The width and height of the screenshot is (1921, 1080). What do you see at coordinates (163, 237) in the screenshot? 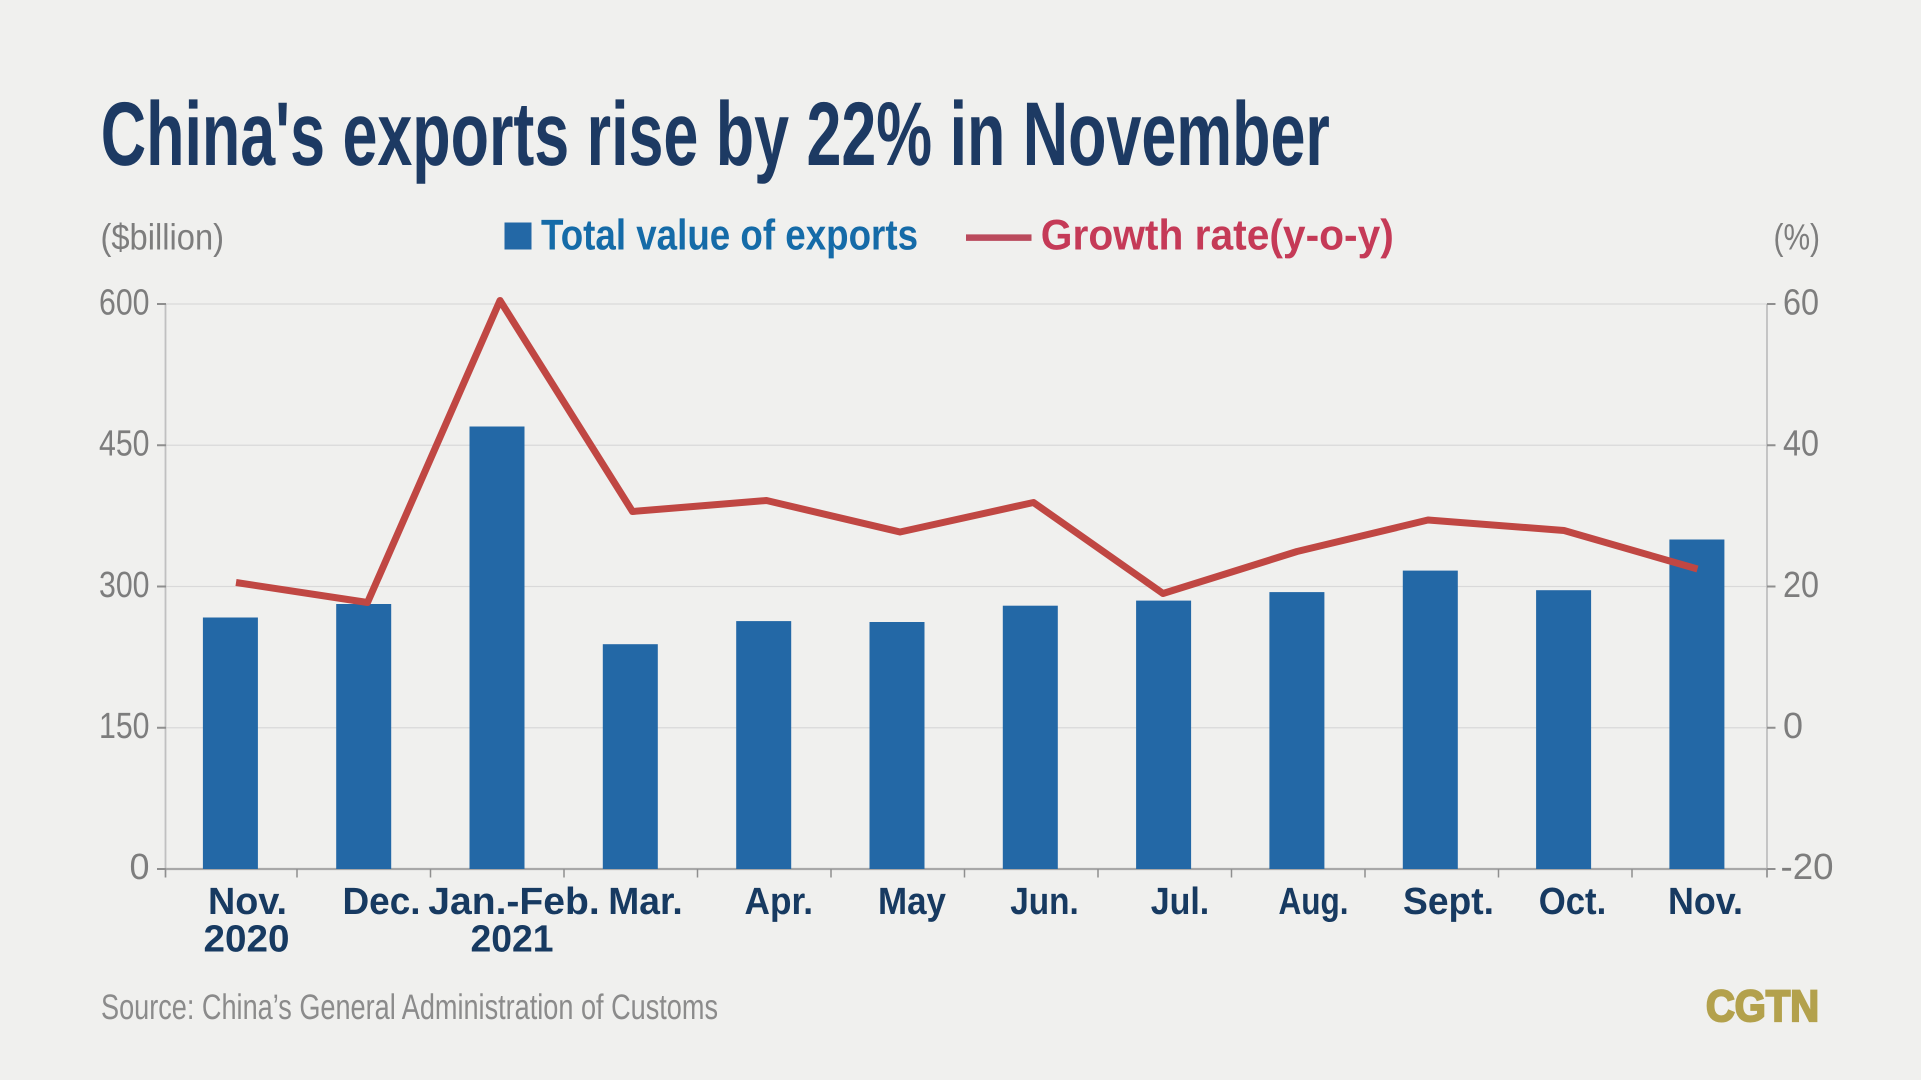
I see `svg-text: ($billion)` at bounding box center [163, 237].